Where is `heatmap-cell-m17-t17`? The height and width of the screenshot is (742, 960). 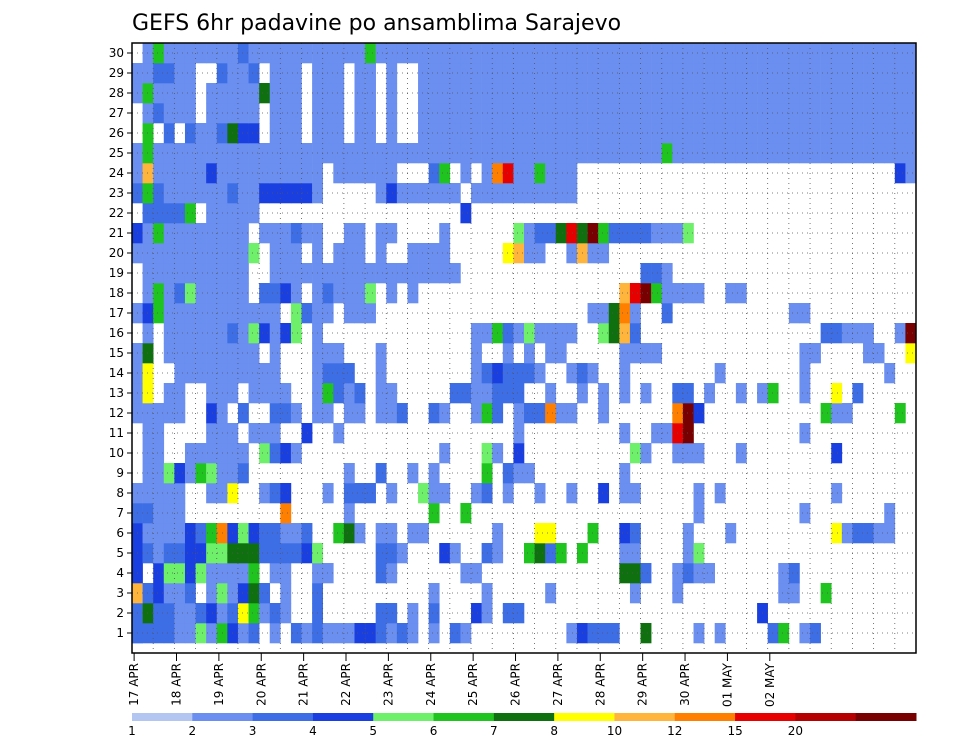 heatmap-cell-m17-t17 is located at coordinates (307, 313).